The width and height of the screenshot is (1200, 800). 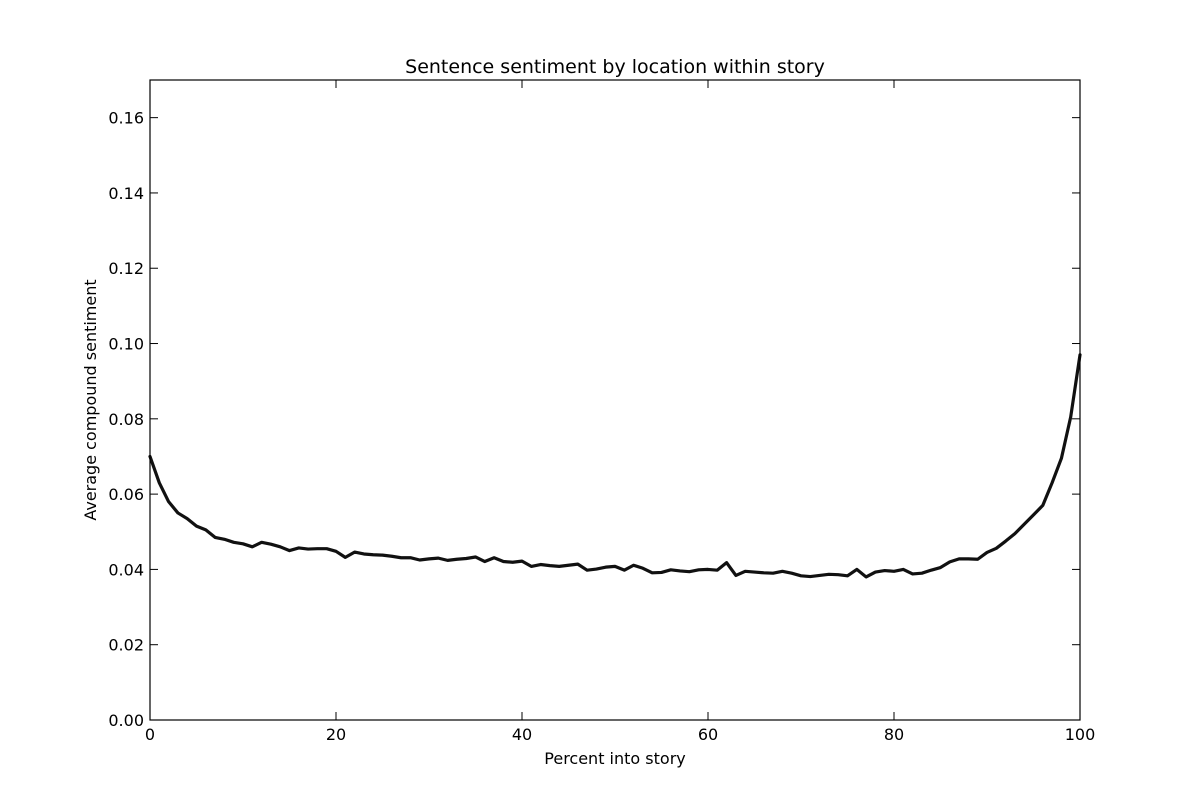 What do you see at coordinates (126, 268) in the screenshot?
I see `y-tick-label: 0.12` at bounding box center [126, 268].